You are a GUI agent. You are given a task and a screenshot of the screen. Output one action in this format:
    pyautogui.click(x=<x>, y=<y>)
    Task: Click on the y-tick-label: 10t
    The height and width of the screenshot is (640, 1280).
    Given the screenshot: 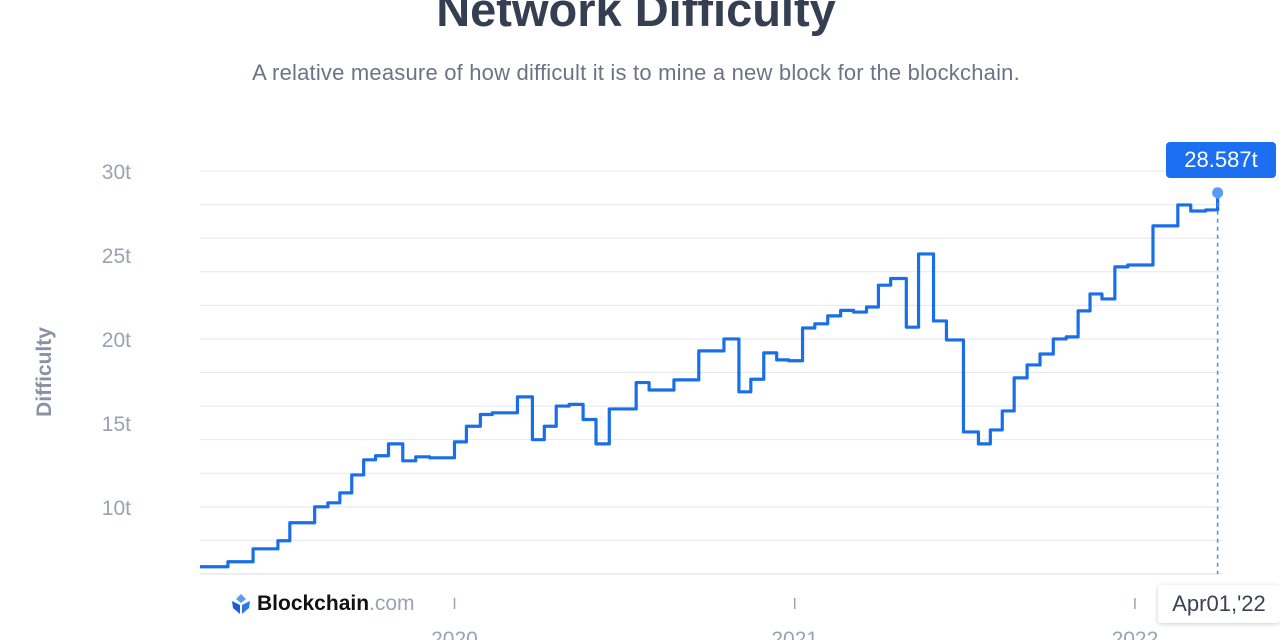 What is the action you would take?
    pyautogui.click(x=116, y=508)
    